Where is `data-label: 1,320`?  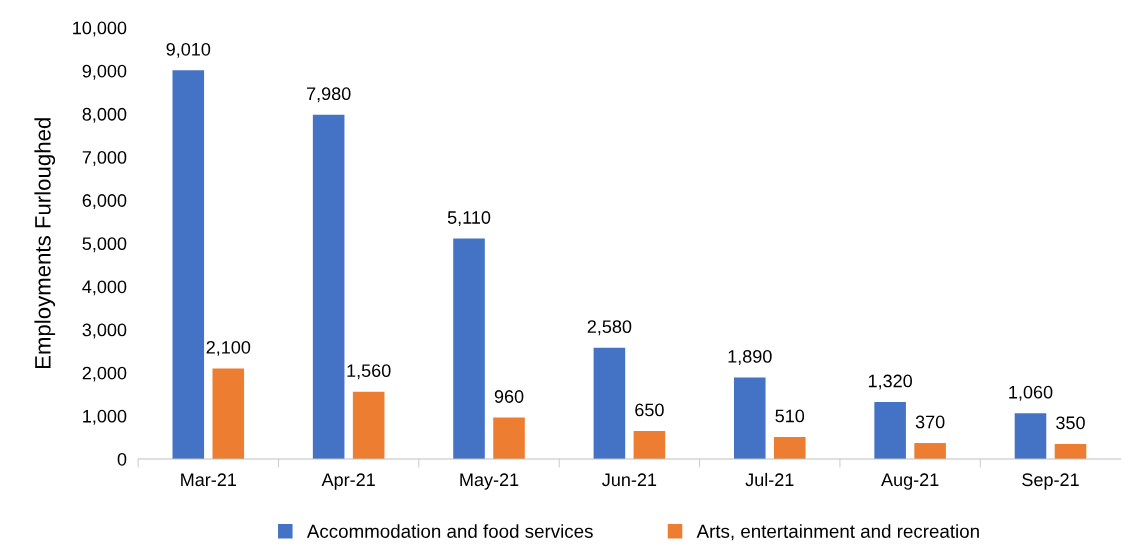 data-label: 1,320 is located at coordinates (890, 382).